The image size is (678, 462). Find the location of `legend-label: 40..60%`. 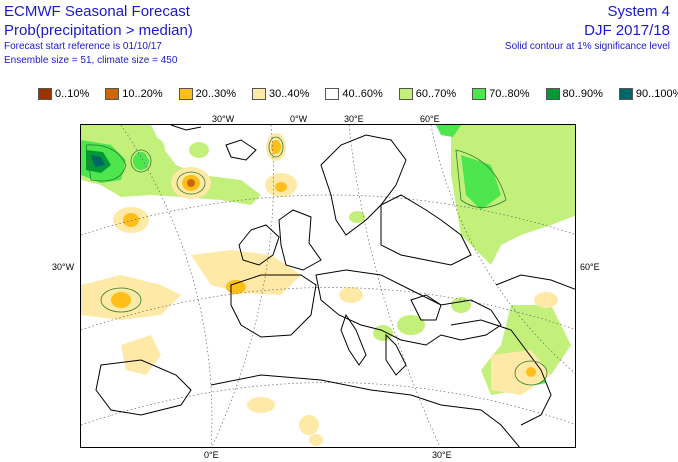

legend-label: 40..60% is located at coordinates (362, 94).